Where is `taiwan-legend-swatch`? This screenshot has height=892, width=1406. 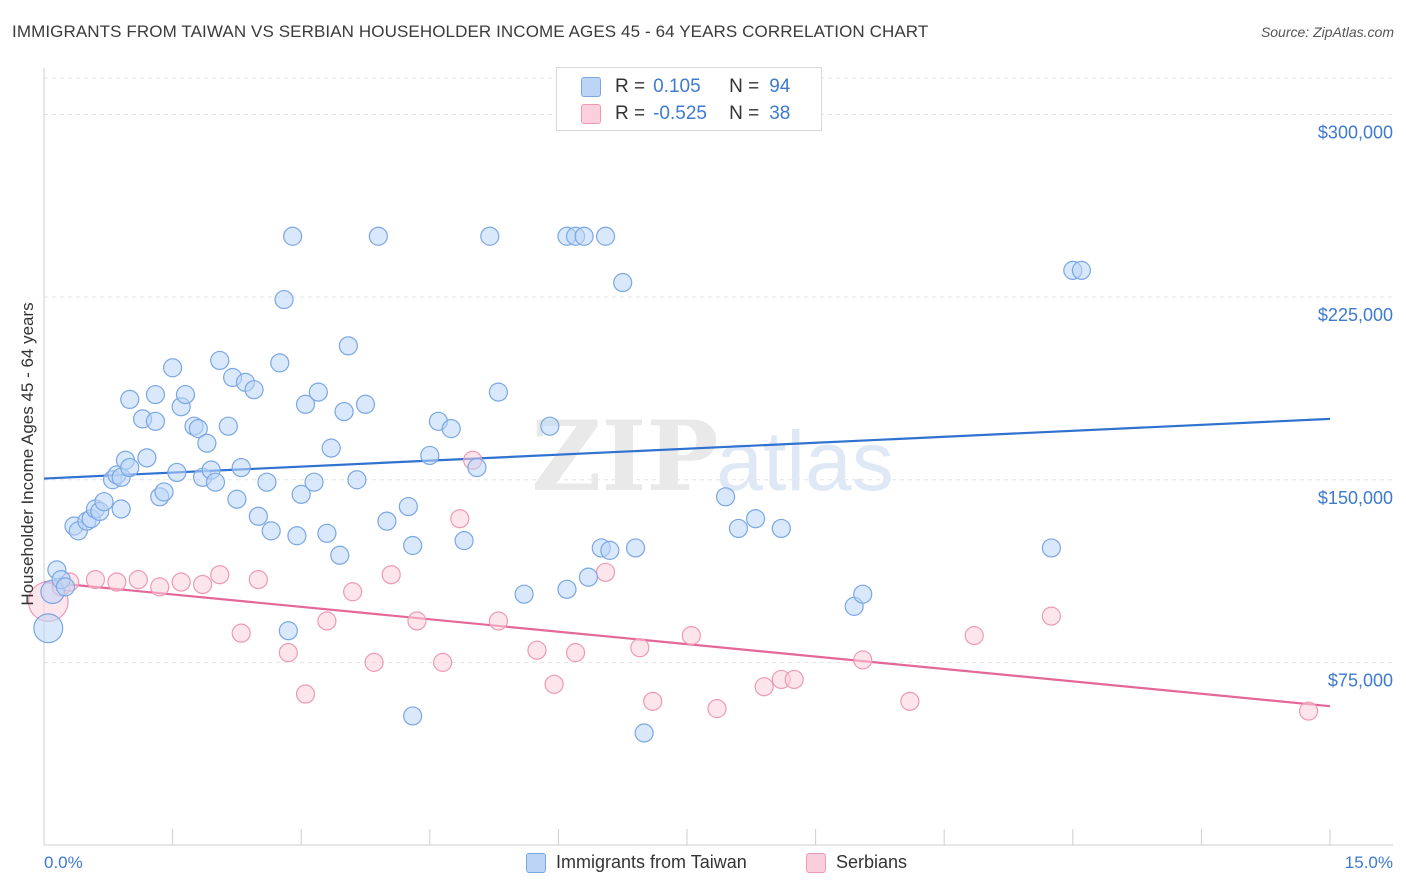 taiwan-legend-swatch is located at coordinates (536, 862).